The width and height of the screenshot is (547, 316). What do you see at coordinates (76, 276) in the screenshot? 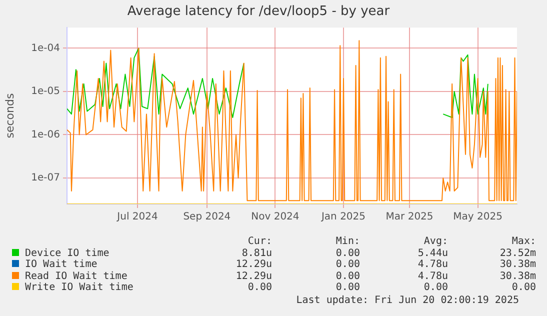
I see `legend-label: Read IO Wait time` at bounding box center [76, 276].